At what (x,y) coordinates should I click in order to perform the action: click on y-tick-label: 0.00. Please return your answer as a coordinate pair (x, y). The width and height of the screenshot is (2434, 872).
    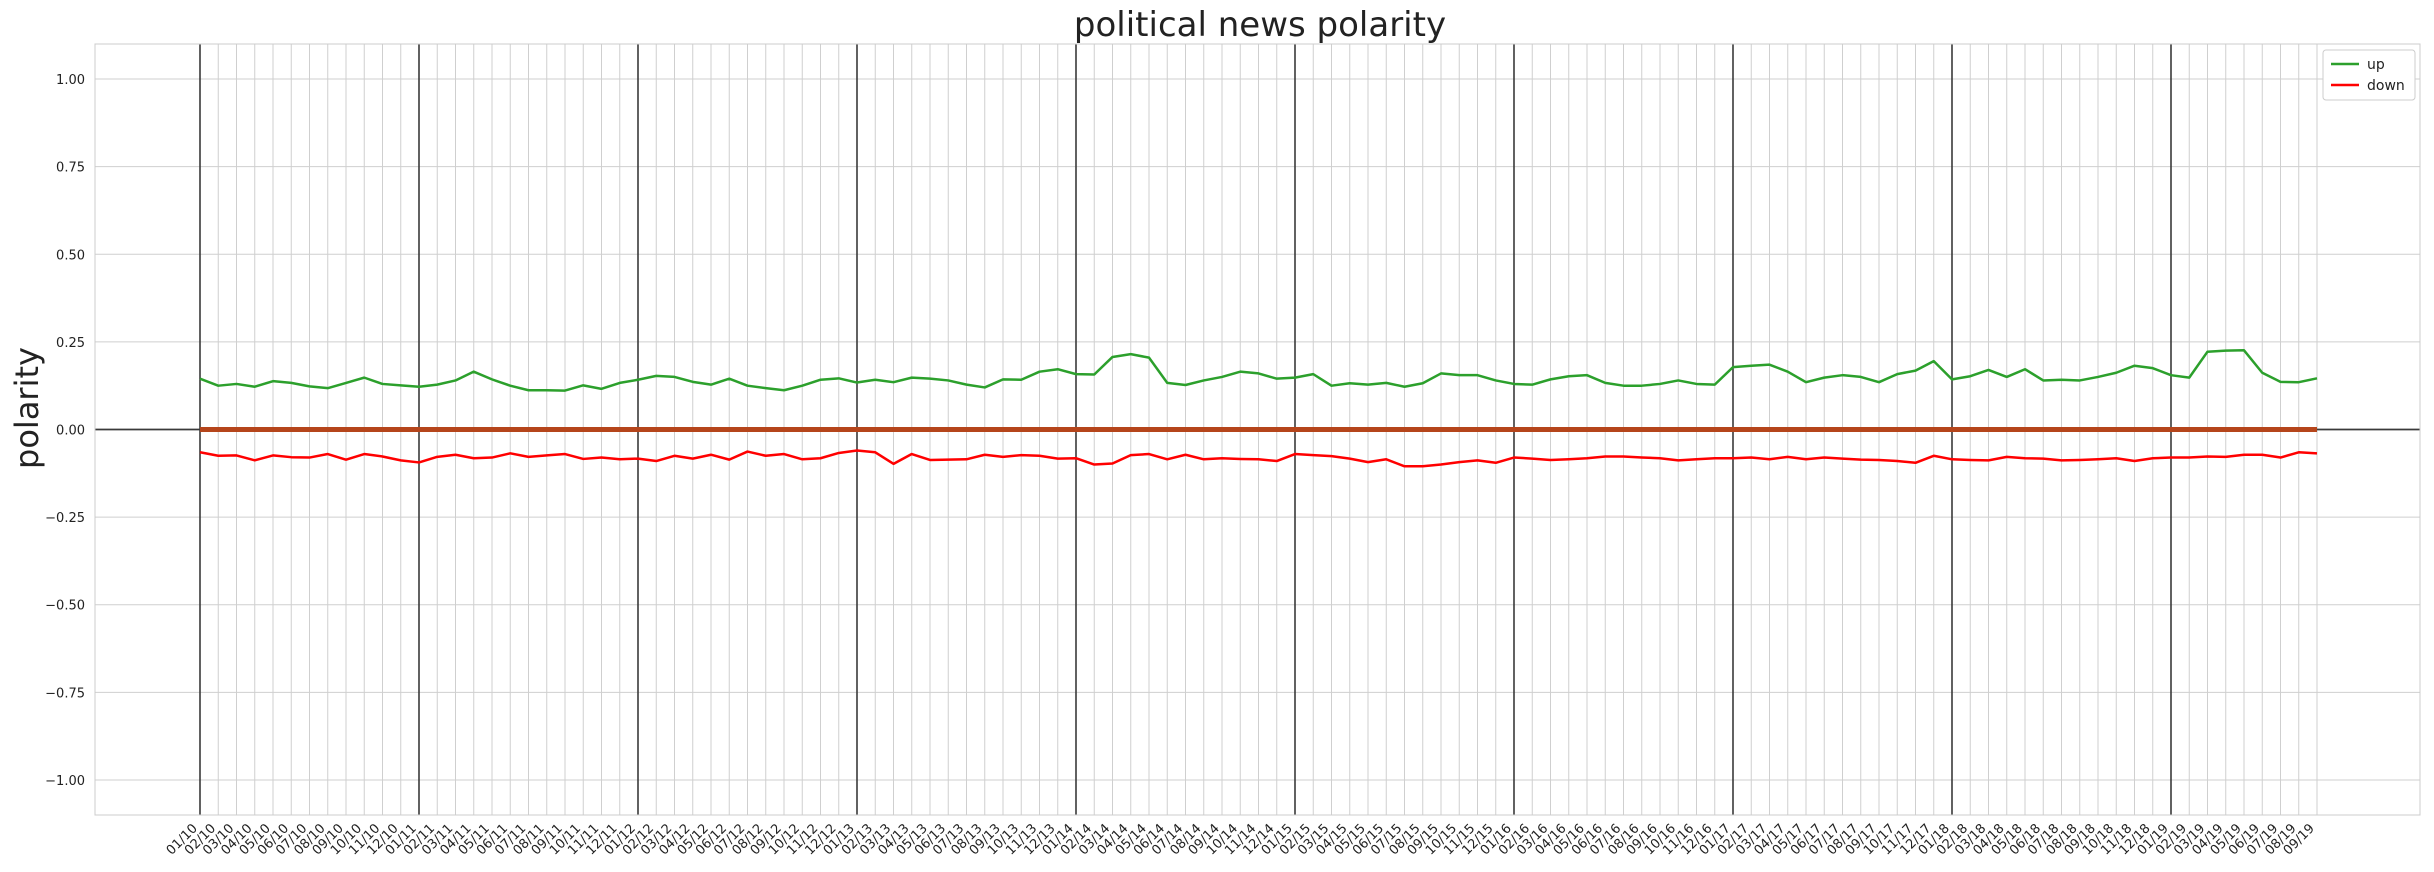
    Looking at the image, I should click on (70, 431).